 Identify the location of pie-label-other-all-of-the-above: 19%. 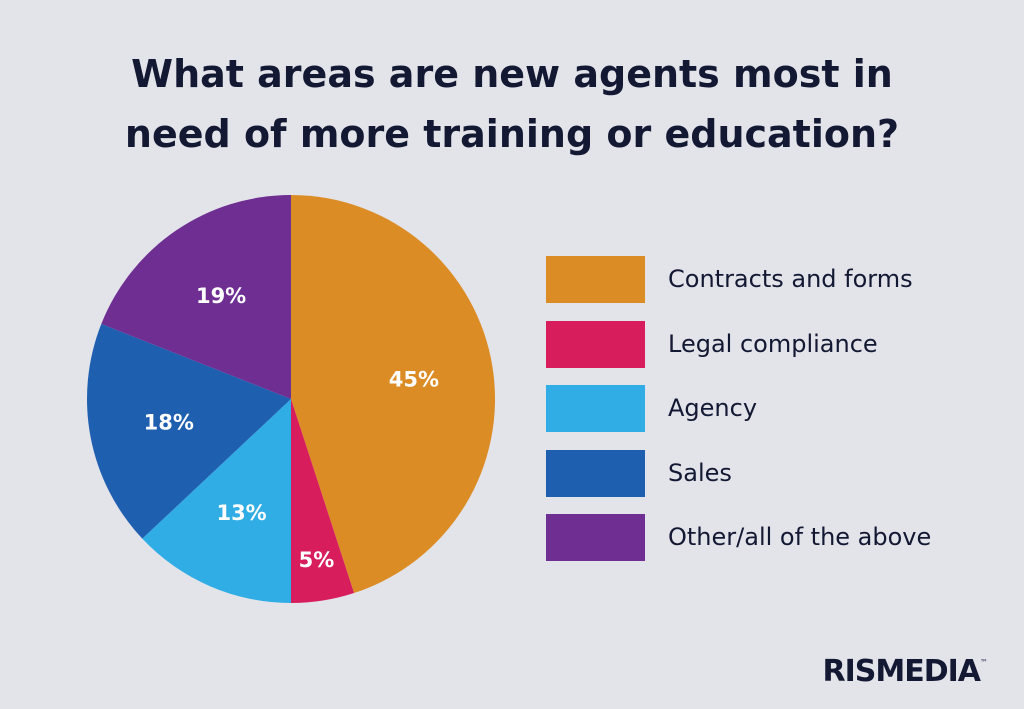
(221, 296).